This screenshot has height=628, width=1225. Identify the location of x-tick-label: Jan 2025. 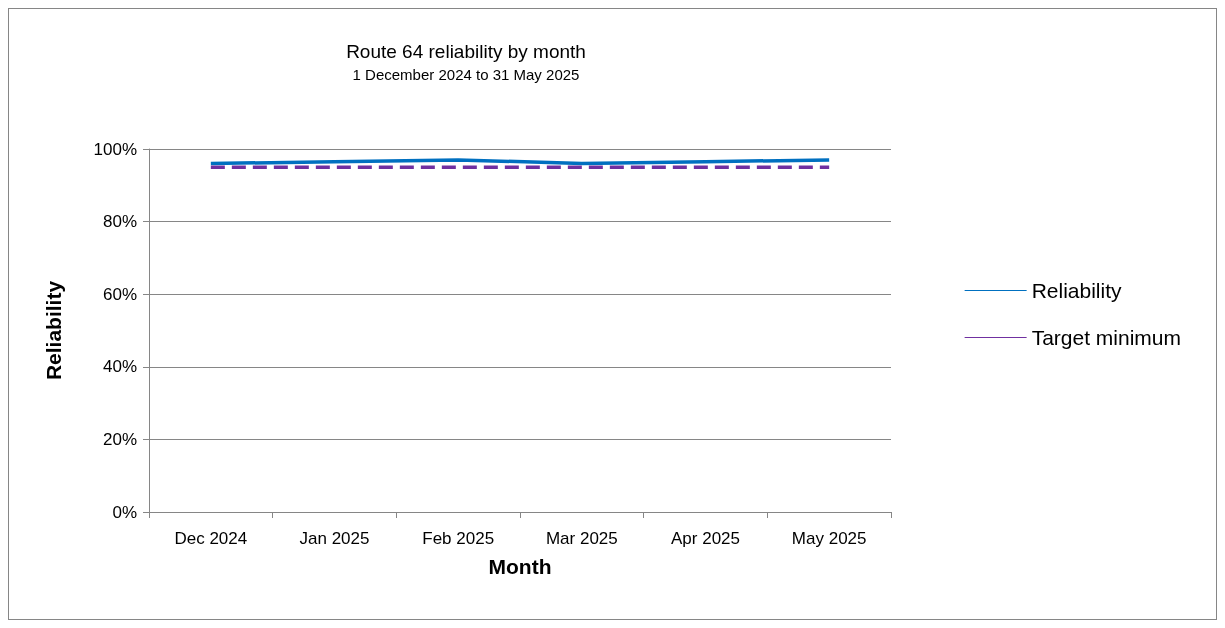
(334, 538).